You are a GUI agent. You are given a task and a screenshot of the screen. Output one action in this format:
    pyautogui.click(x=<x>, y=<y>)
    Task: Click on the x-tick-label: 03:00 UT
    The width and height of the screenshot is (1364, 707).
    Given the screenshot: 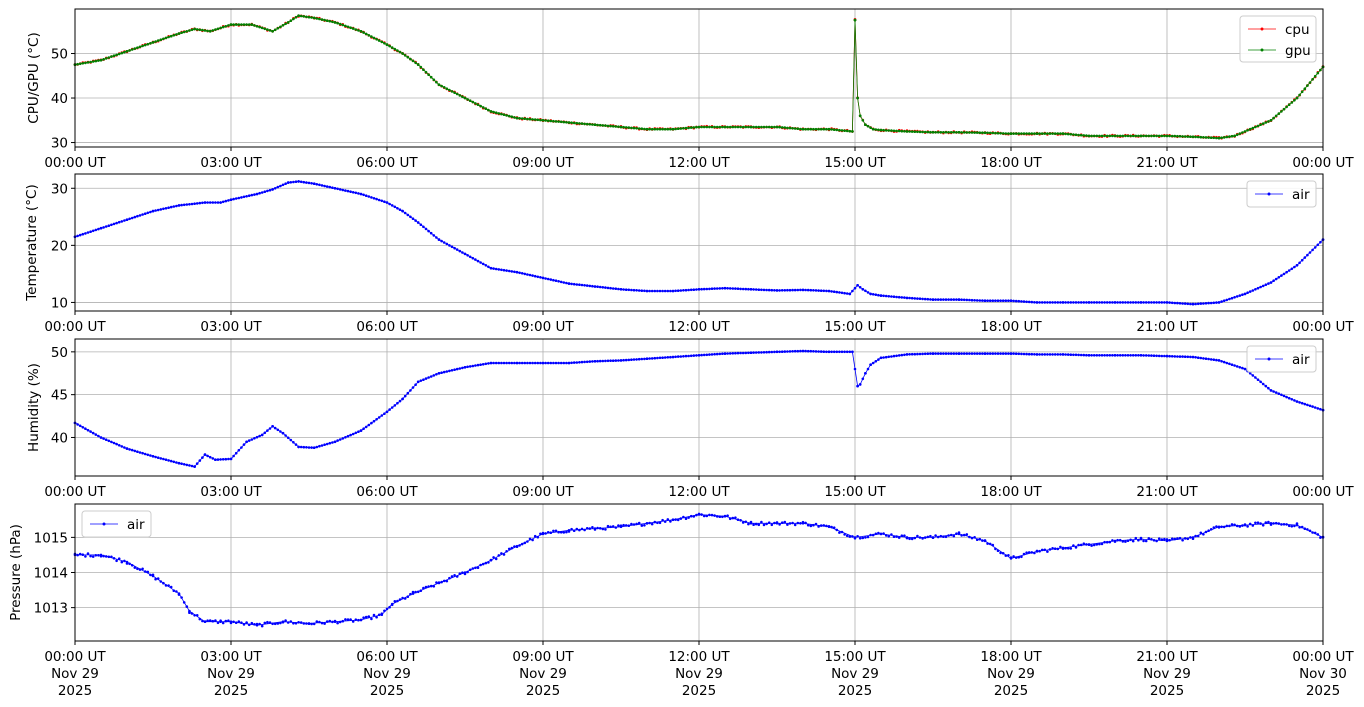 What is the action you would take?
    pyautogui.click(x=231, y=492)
    